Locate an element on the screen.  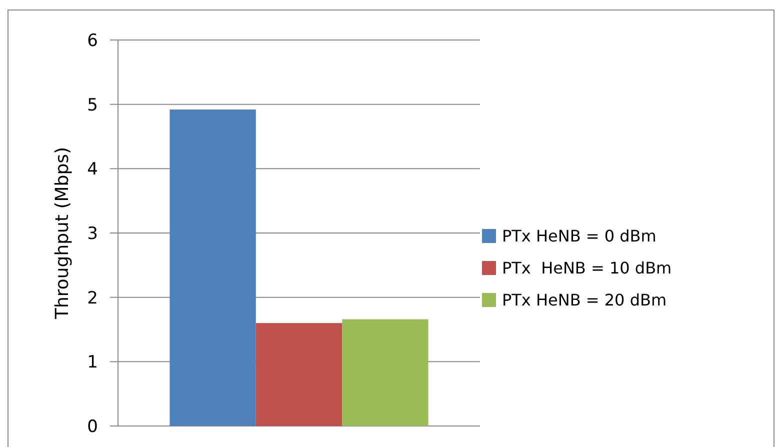
y-tick-label: 2 is located at coordinates (92, 298).